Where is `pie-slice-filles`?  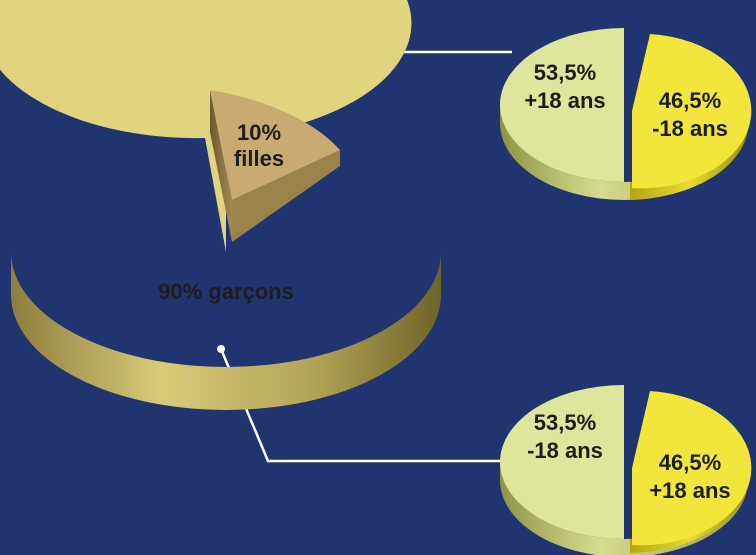 pie-slice-filles is located at coordinates (275, 145).